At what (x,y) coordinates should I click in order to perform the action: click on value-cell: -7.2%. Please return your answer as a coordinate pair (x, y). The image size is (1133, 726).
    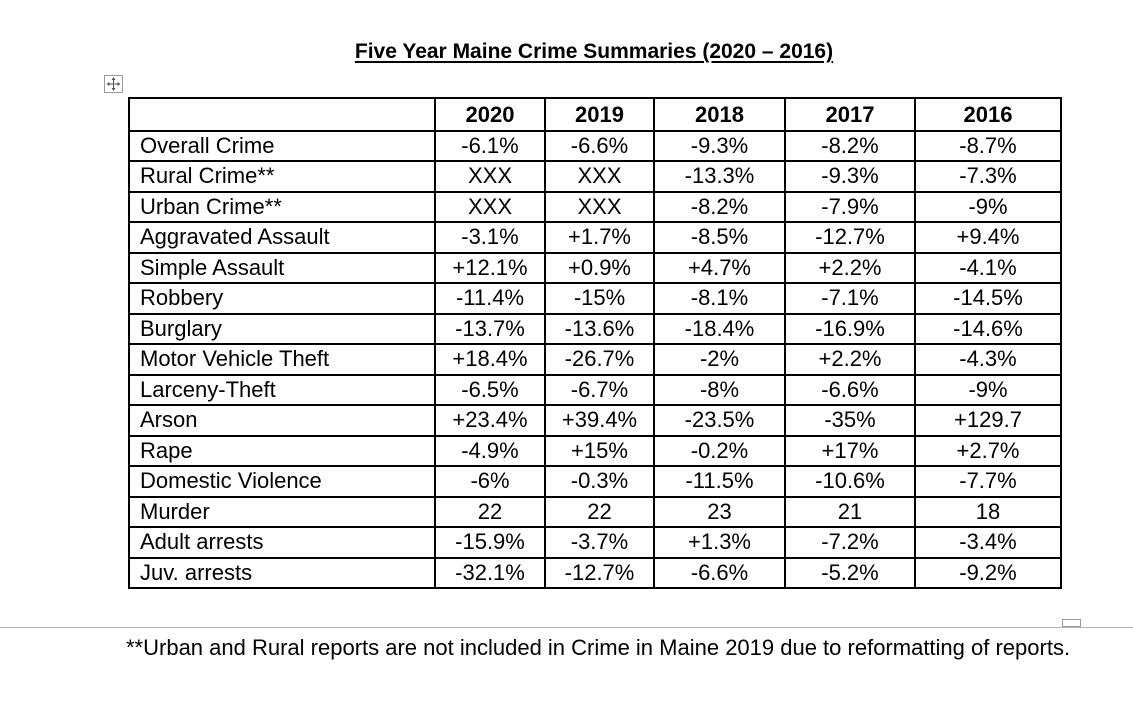
    Looking at the image, I should click on (850, 542).